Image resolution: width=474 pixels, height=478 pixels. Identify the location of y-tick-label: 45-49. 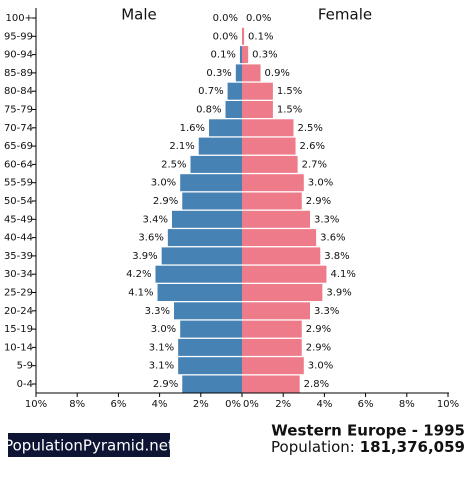
(18, 219).